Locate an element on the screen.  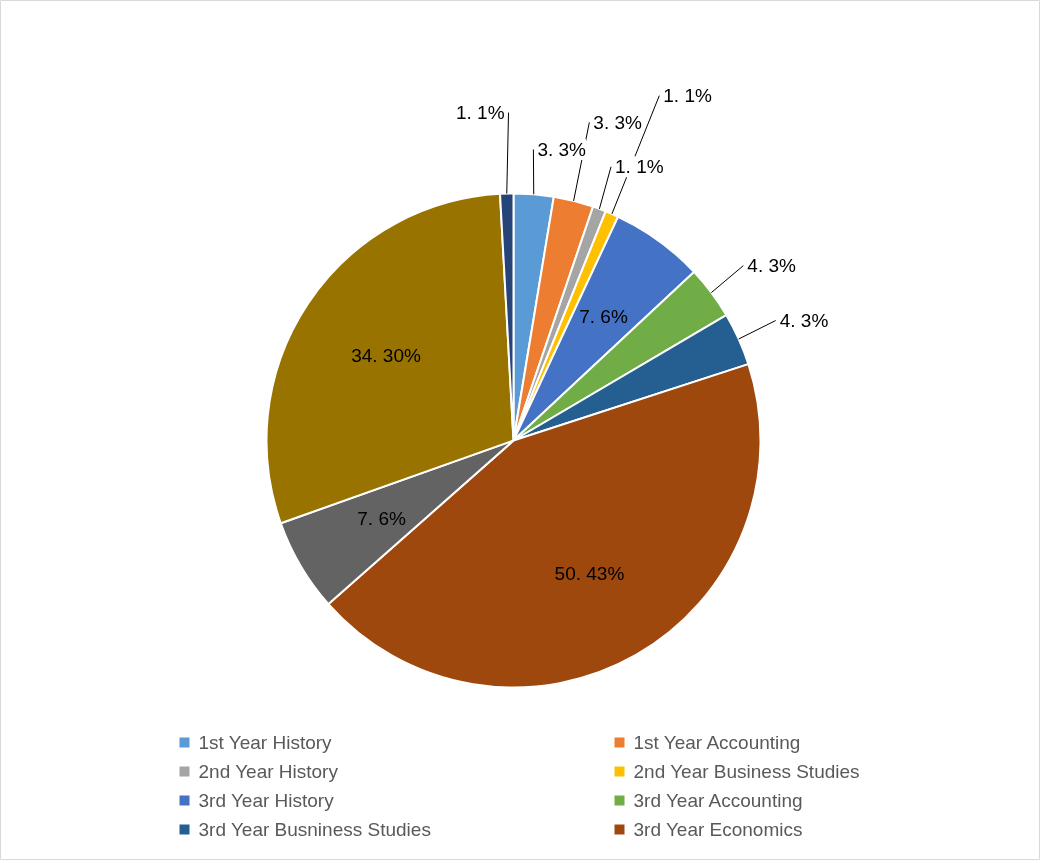
legend-label: 2nd Year History is located at coordinates (268, 771).